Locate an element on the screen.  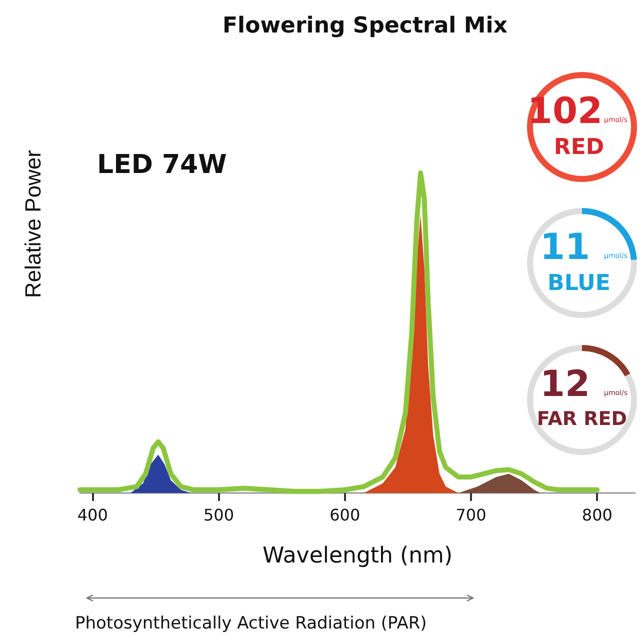
text: Photosynthetically Active Radiation (PAR) is located at coordinates (251, 624).